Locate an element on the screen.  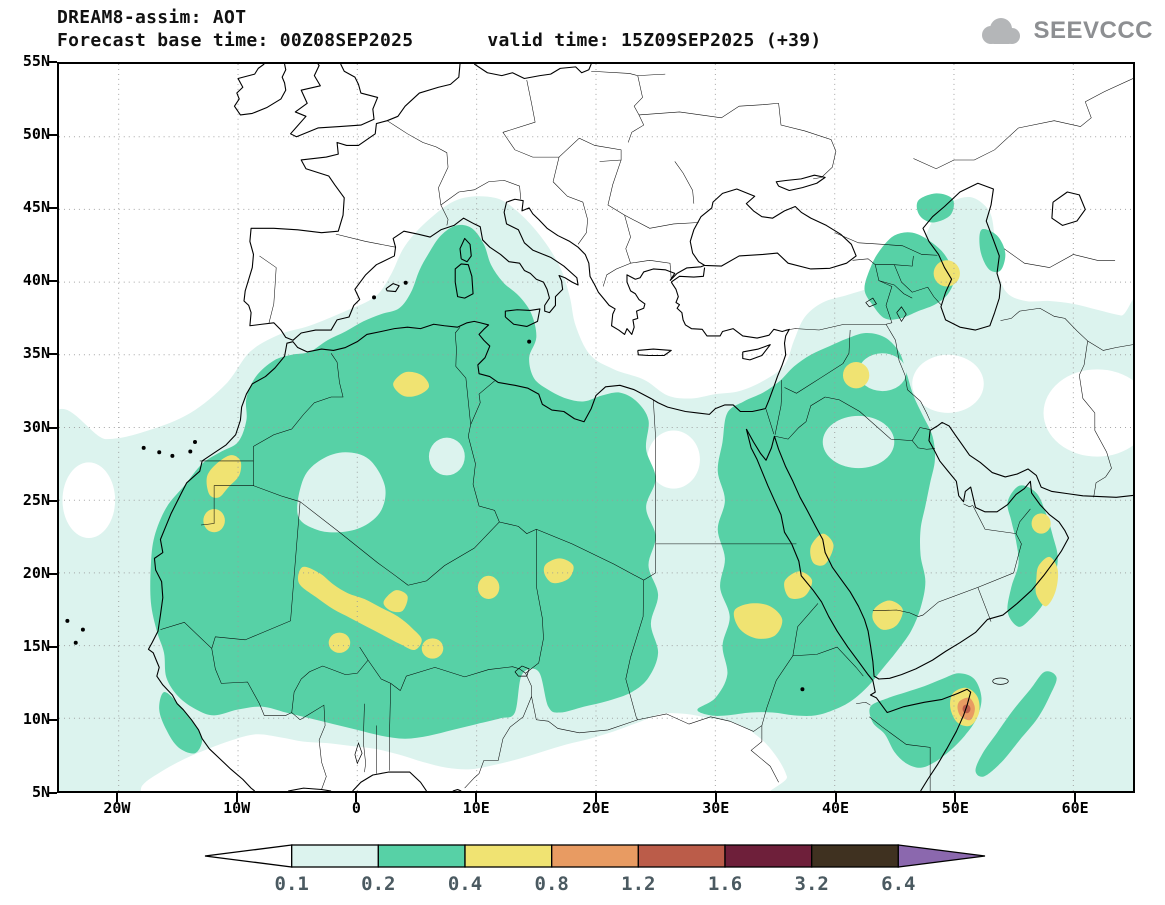
lon-tick-label: 20W is located at coordinates (117, 808).